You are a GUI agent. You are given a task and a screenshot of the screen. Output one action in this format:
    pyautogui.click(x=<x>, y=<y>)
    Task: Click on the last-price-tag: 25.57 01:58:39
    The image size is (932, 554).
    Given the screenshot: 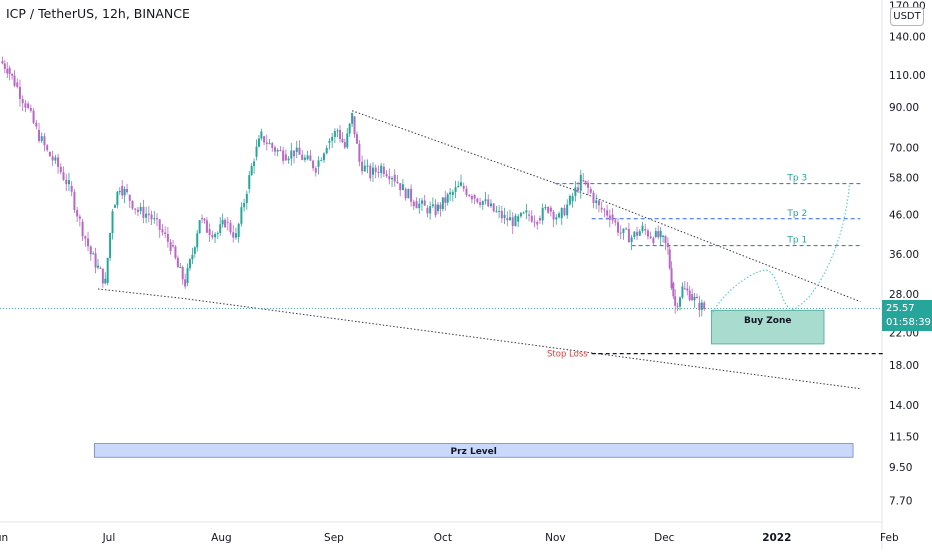 What is the action you would take?
    pyautogui.click(x=907, y=315)
    